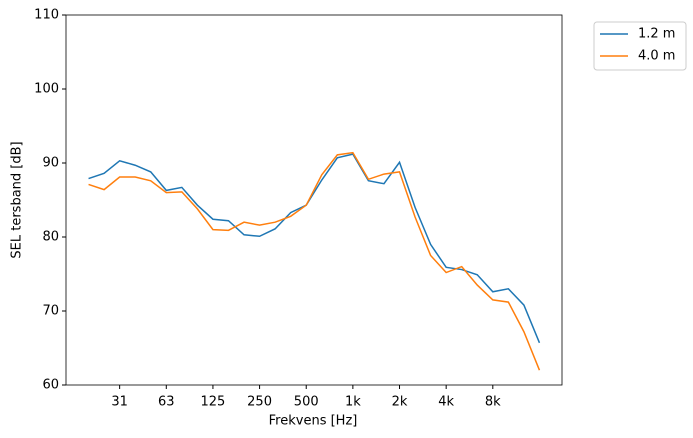  What do you see at coordinates (259, 402) in the screenshot?
I see `x-tick-label: 250` at bounding box center [259, 402].